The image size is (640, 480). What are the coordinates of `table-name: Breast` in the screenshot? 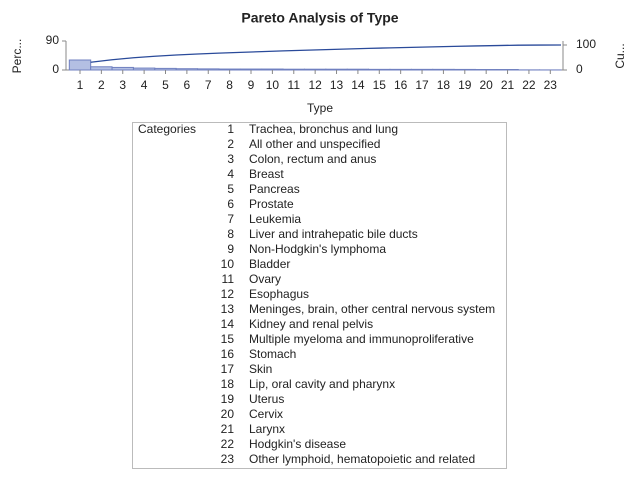 It's located at (266, 174).